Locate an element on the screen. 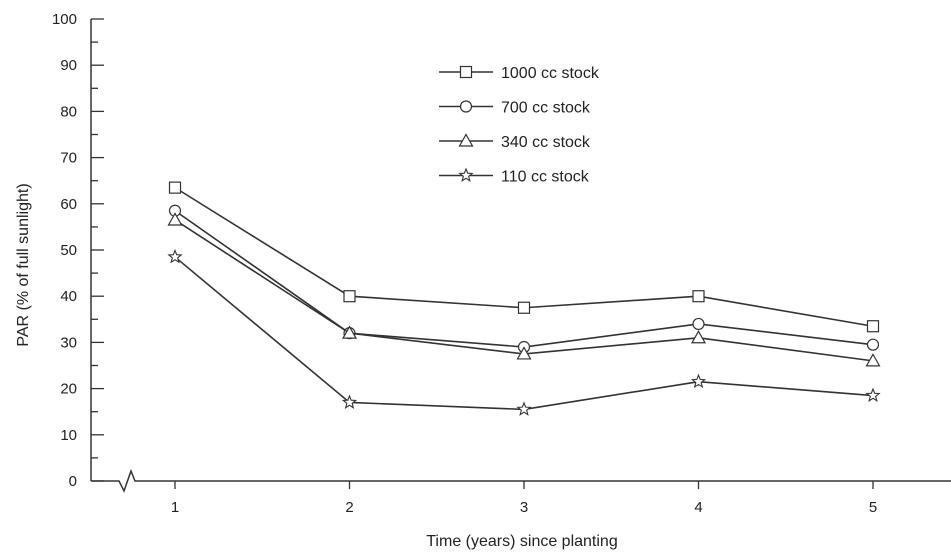 The width and height of the screenshot is (951, 552). x-tick-label: 4 is located at coordinates (698, 507).